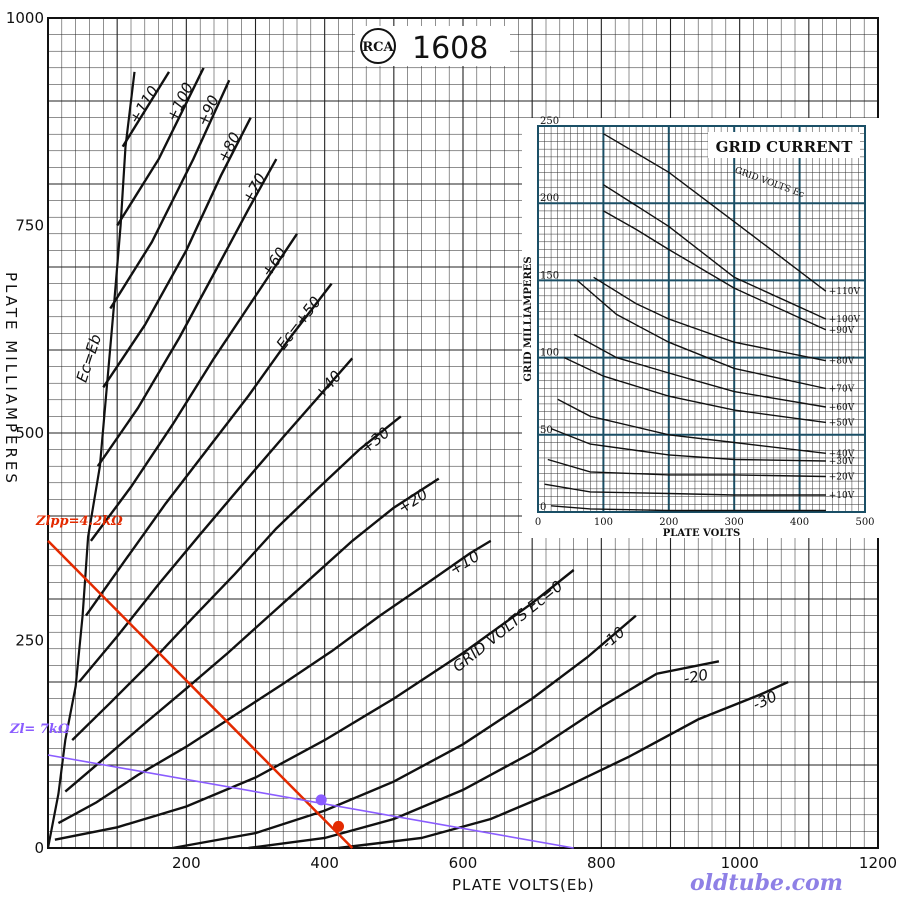  What do you see at coordinates (186, 863) in the screenshot?
I see `x-tick-label: 200` at bounding box center [186, 863].